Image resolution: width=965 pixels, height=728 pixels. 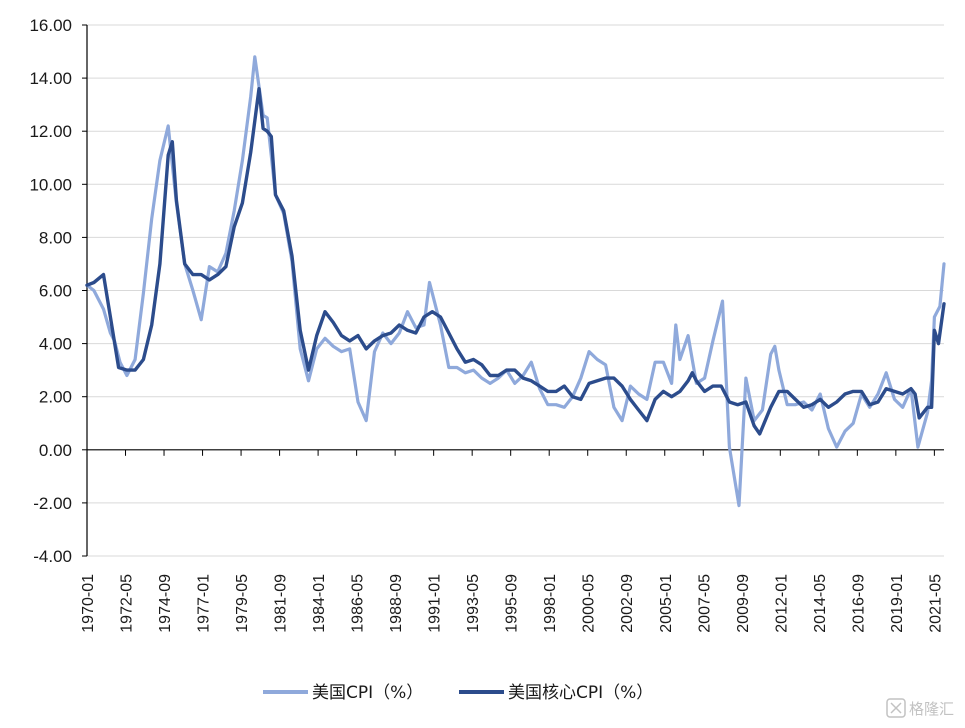 I want to click on x-tick-label: 2019-01, so click(x=897, y=603).